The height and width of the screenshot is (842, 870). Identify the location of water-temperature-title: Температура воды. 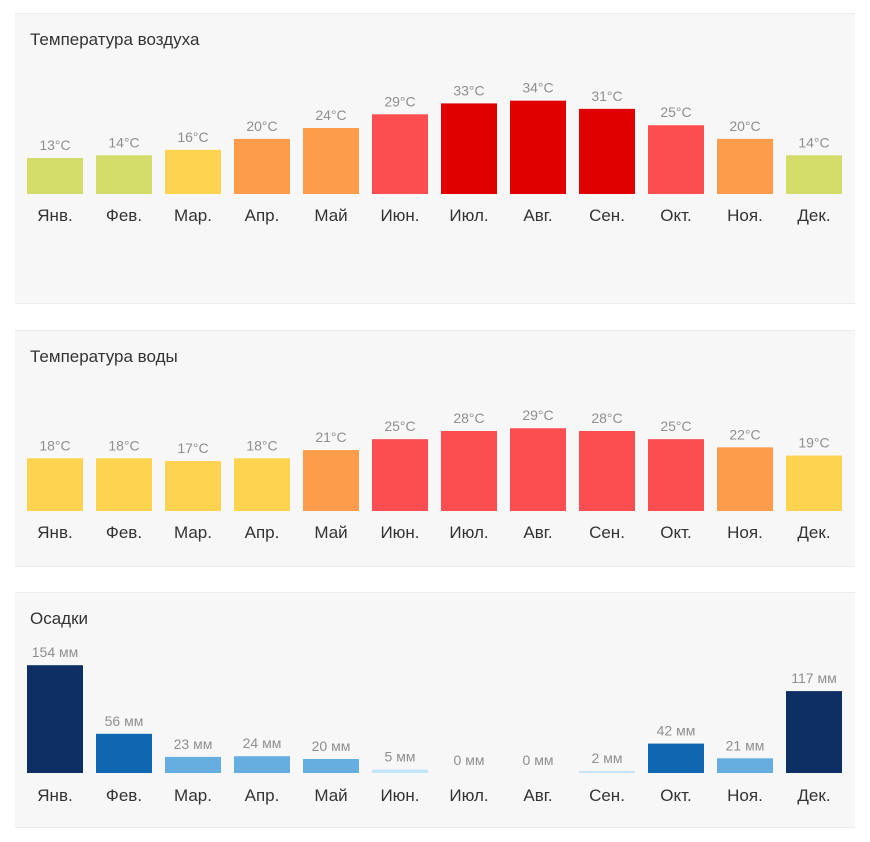
(104, 356).